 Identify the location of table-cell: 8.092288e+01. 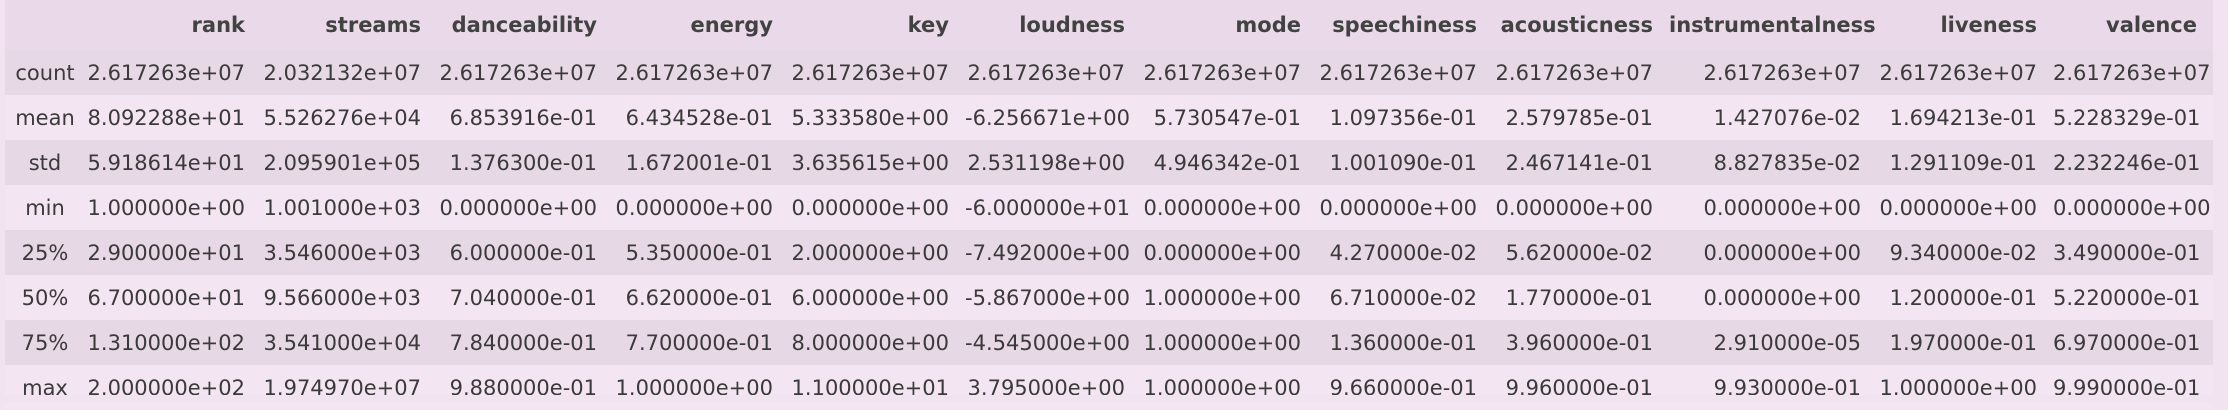
(166, 117).